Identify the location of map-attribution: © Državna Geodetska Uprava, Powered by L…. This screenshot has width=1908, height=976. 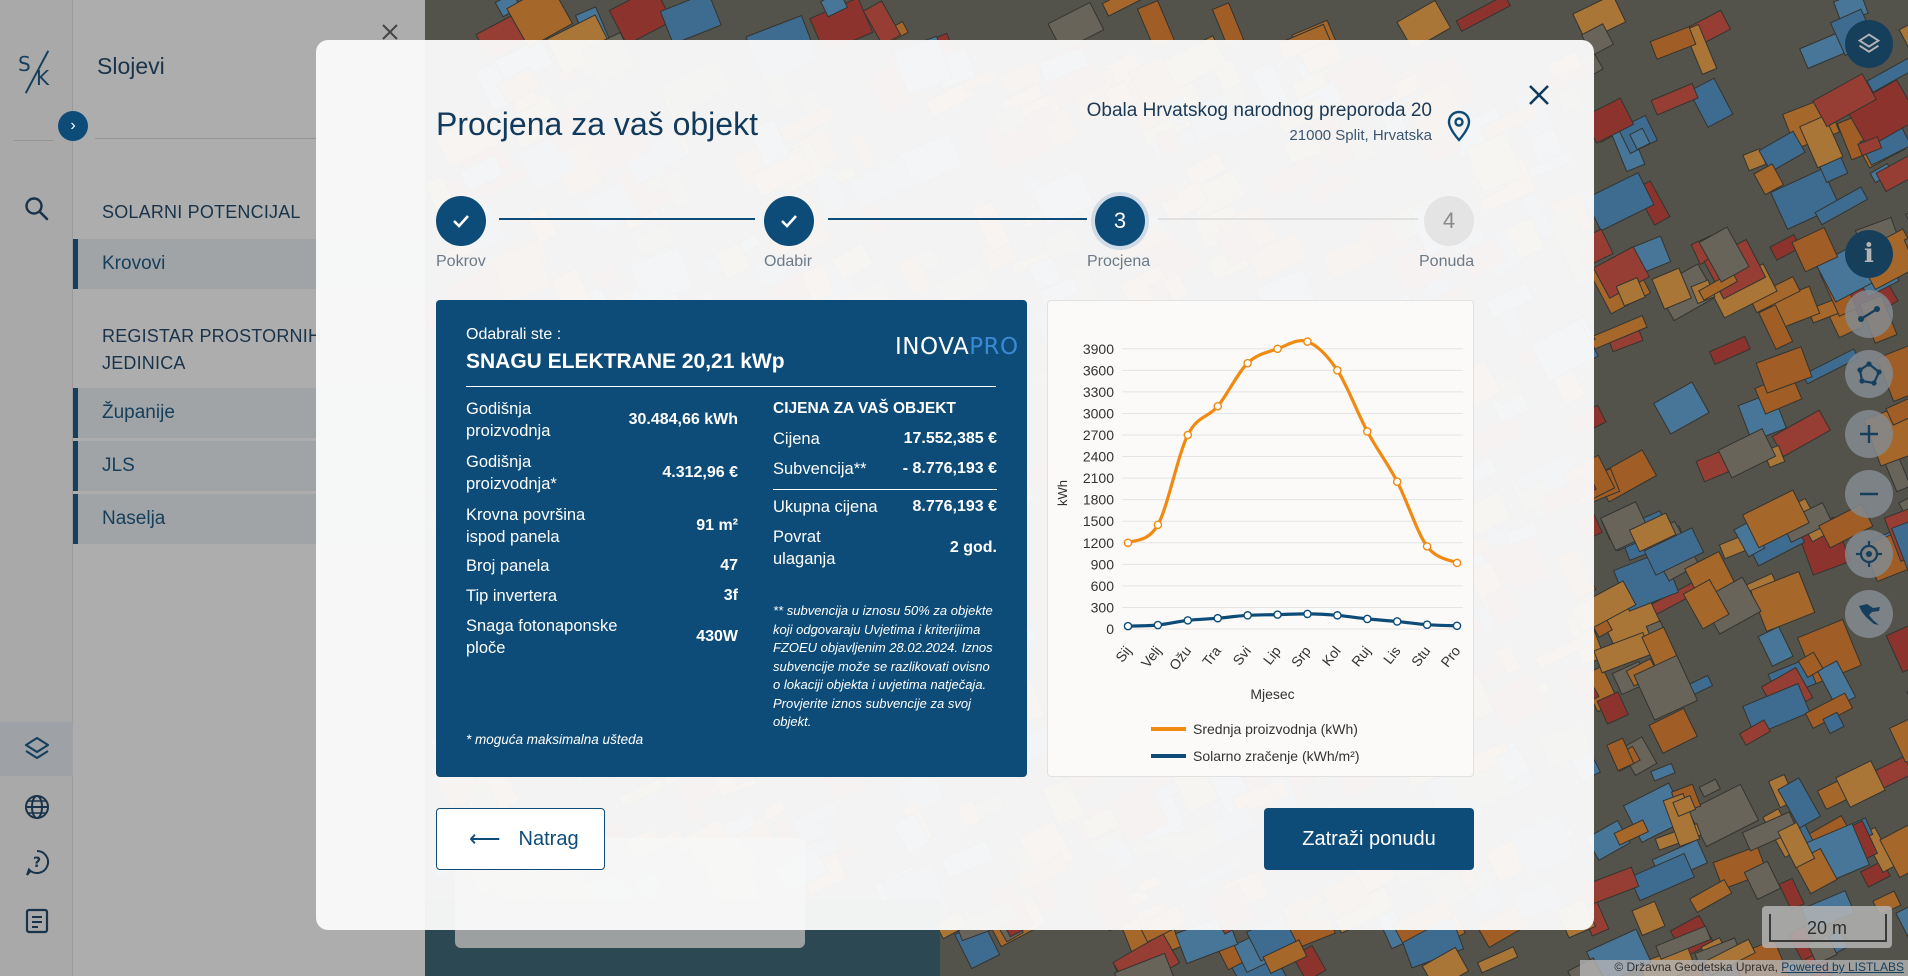
(1744, 968).